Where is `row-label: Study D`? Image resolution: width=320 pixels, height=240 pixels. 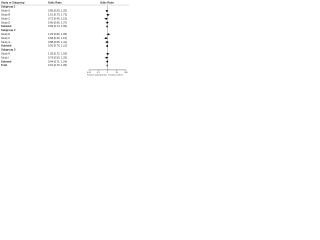
row-label: Study D is located at coordinates (5, 22).